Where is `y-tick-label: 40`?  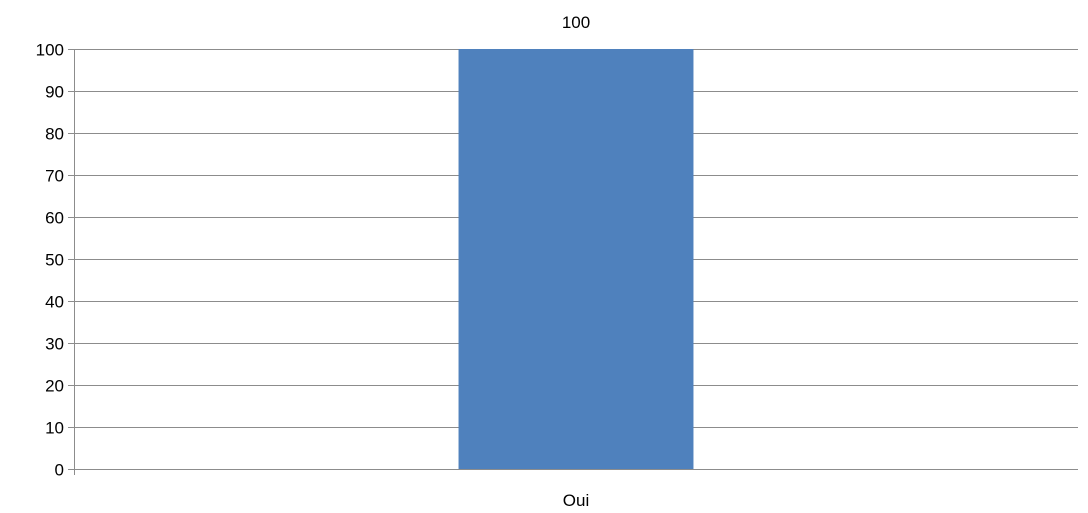 y-tick-label: 40 is located at coordinates (54, 302).